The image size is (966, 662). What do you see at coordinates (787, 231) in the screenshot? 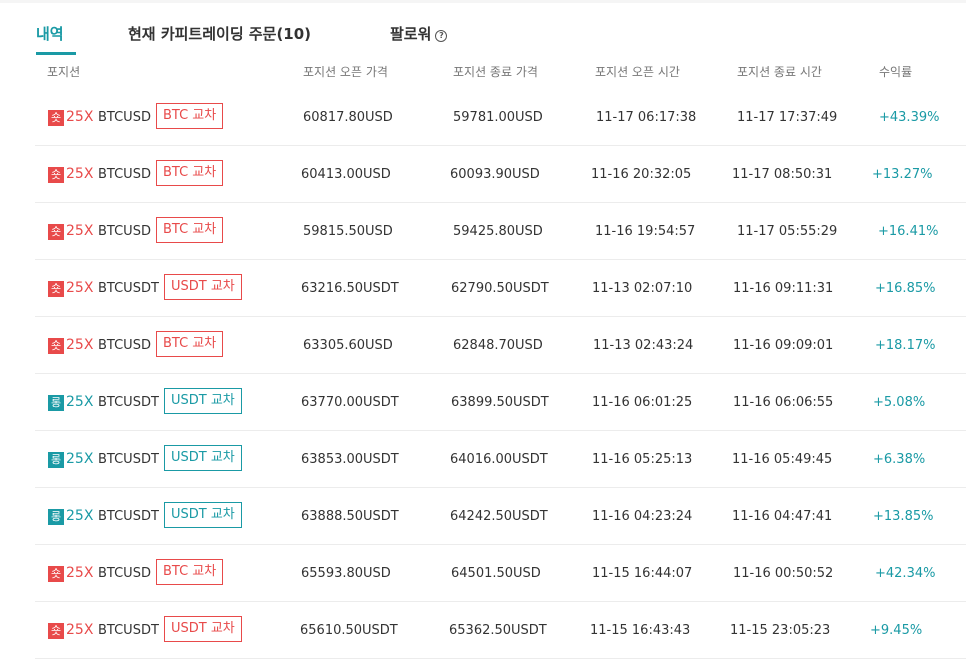
I see `close-time: 11-17 05:55:29` at bounding box center [787, 231].